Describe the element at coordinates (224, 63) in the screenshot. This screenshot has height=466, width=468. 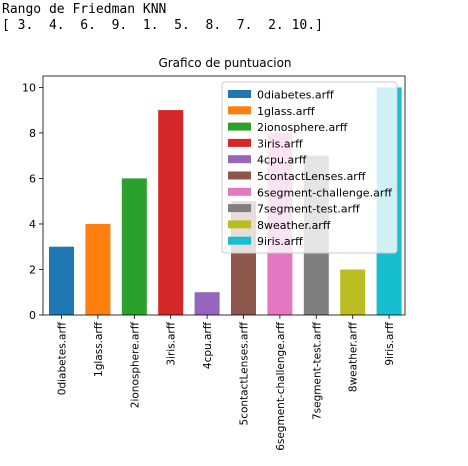
I see `chart-title: Grafico de puntuacion` at that location.